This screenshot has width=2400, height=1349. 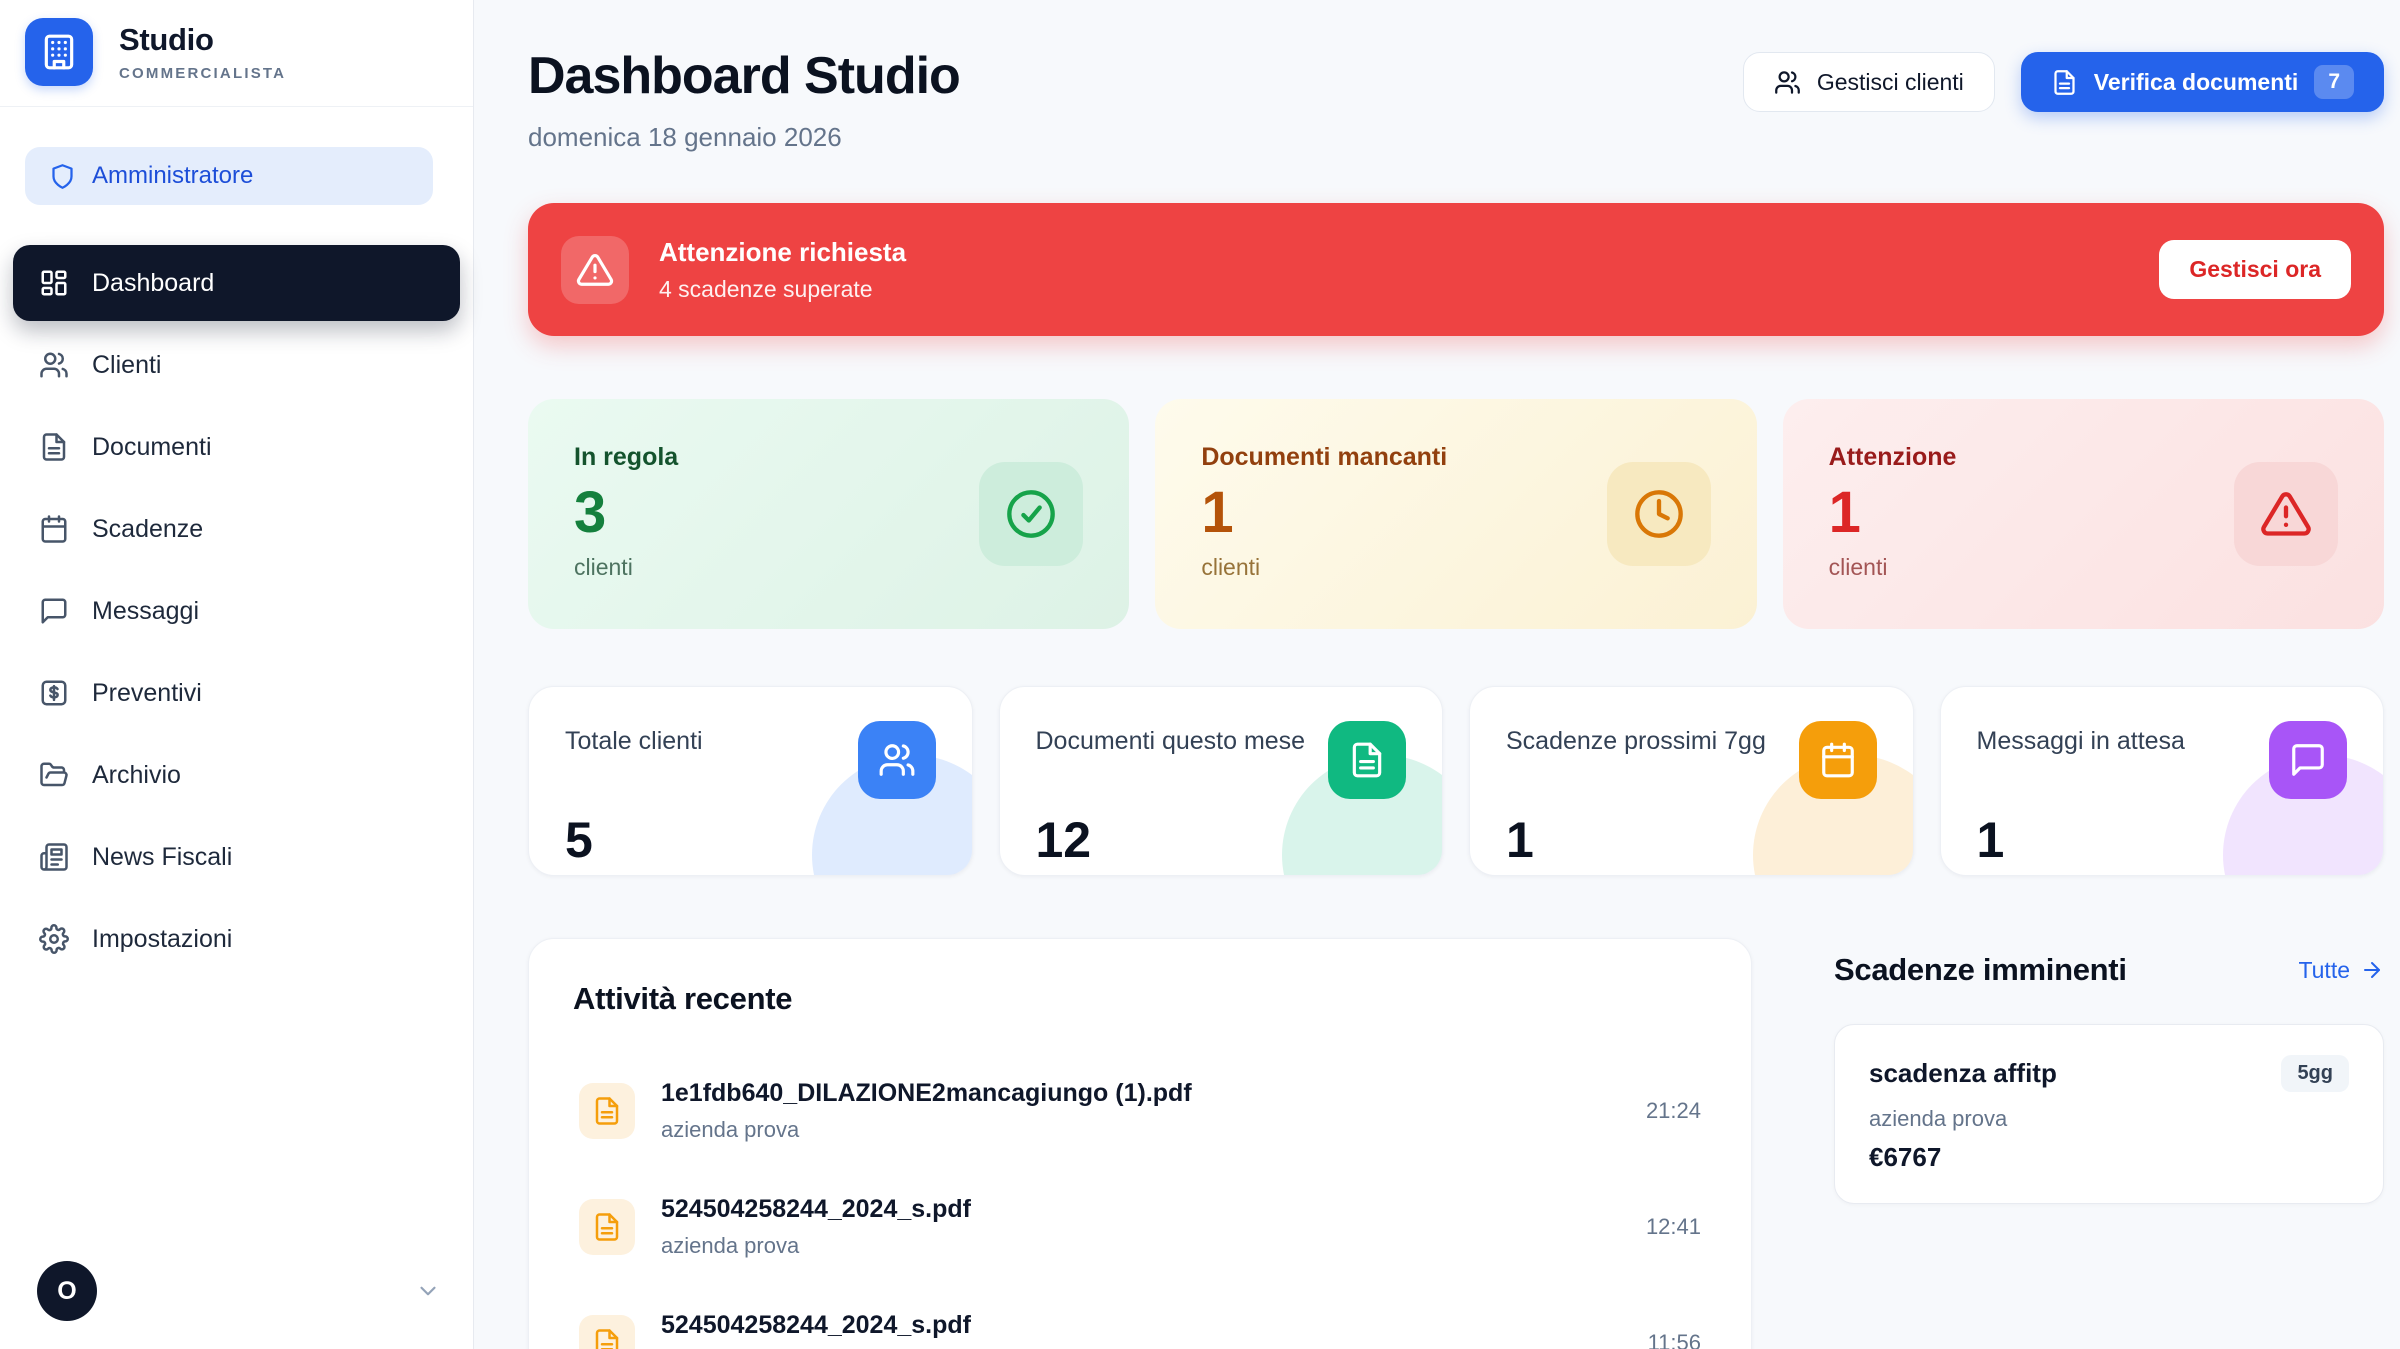 I want to click on manage-clients-button: Gestisci clienti, so click(x=1868, y=82).